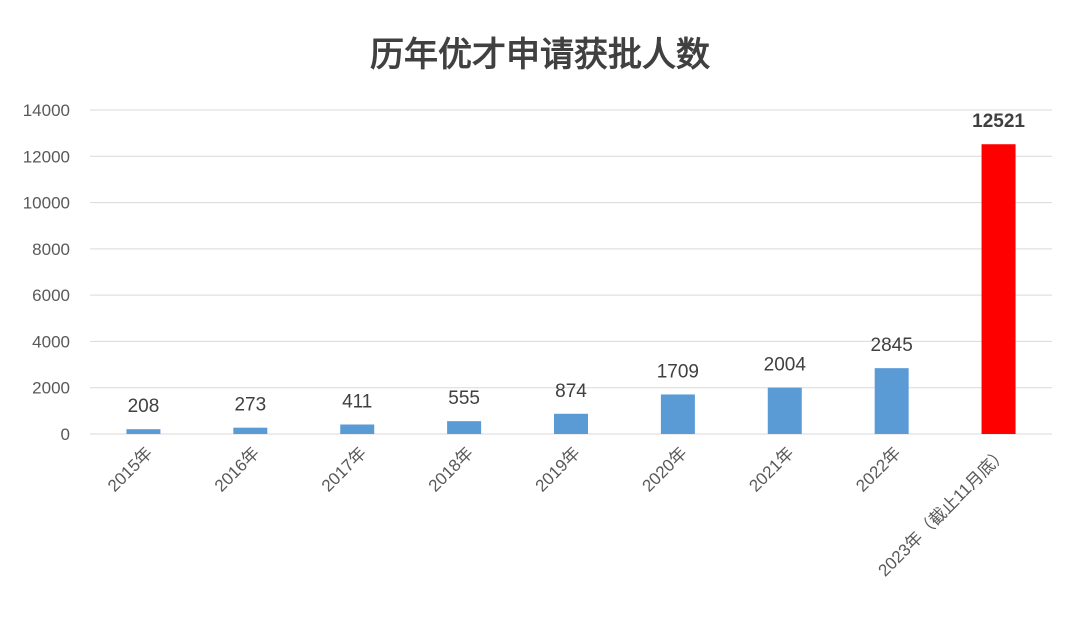 The image size is (1080, 633). Describe the element at coordinates (357, 401) in the screenshot. I see `data-label: 411` at that location.